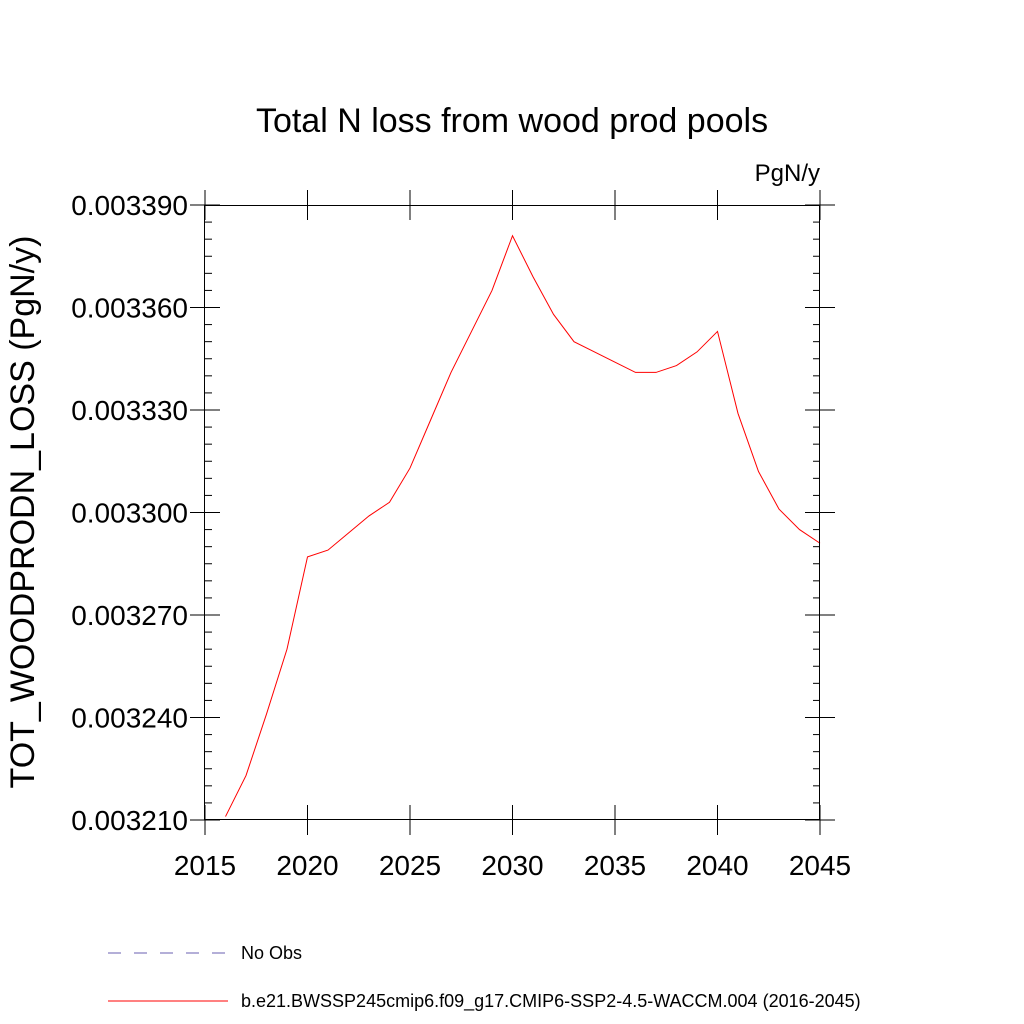  Describe the element at coordinates (307, 865) in the screenshot. I see `x-tick-label: 2020` at that location.